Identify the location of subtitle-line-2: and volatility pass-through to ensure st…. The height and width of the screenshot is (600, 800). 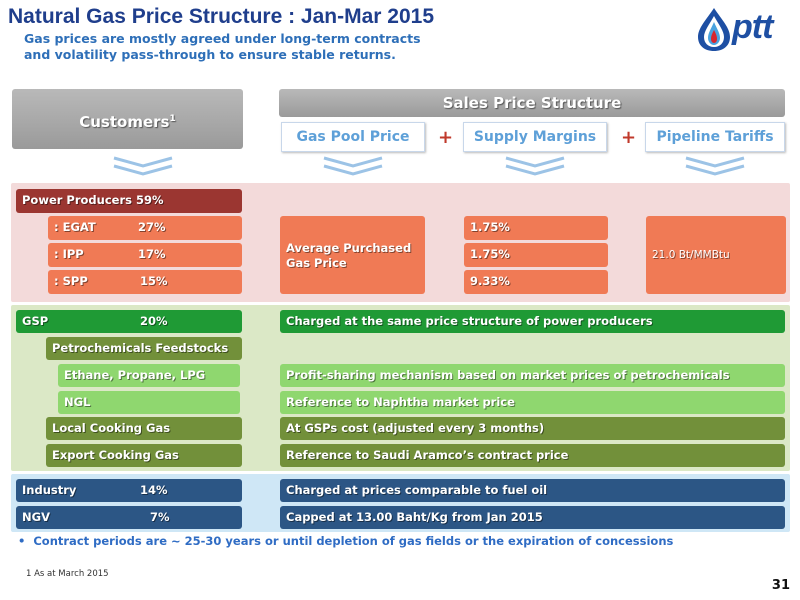
(210, 54).